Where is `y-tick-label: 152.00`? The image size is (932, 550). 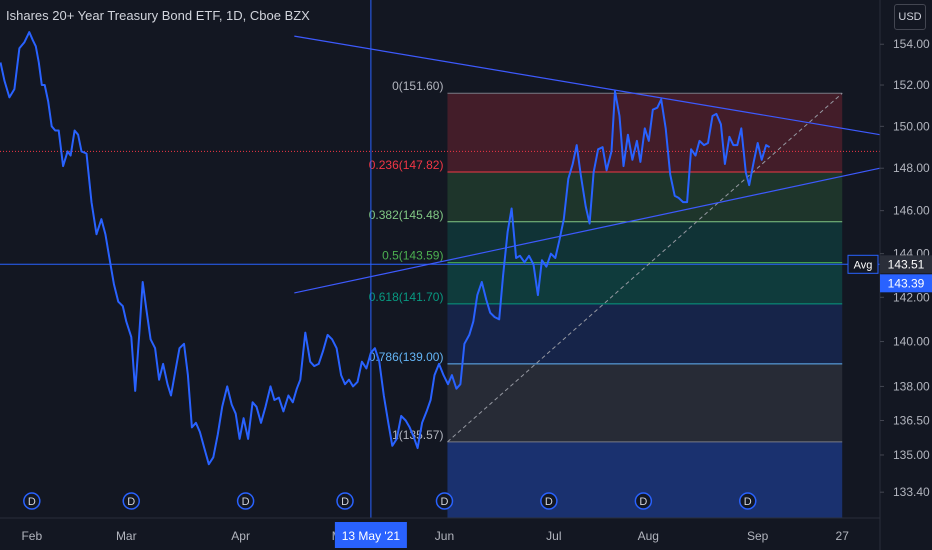 y-tick-label: 152.00 is located at coordinates (911, 85).